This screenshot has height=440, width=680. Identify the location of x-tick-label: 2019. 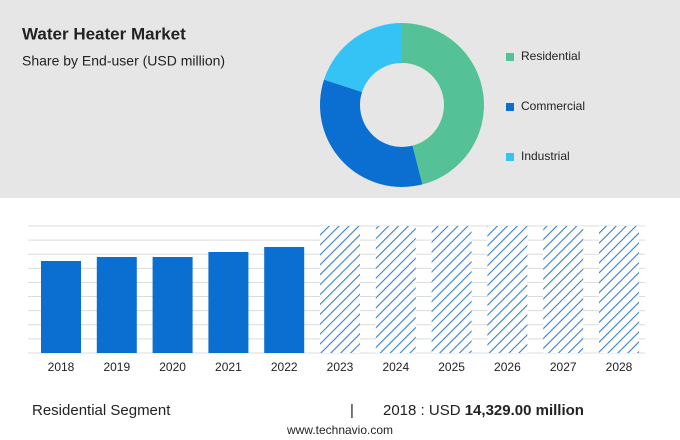
(116, 367).